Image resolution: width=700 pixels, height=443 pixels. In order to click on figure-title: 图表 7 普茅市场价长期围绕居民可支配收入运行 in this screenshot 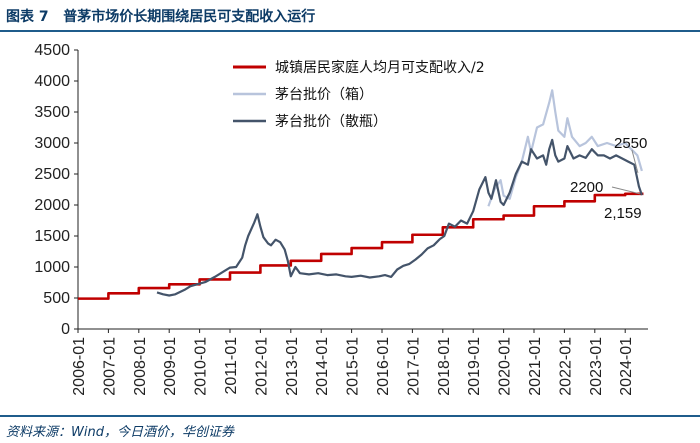, I will do `click(160, 16)`.